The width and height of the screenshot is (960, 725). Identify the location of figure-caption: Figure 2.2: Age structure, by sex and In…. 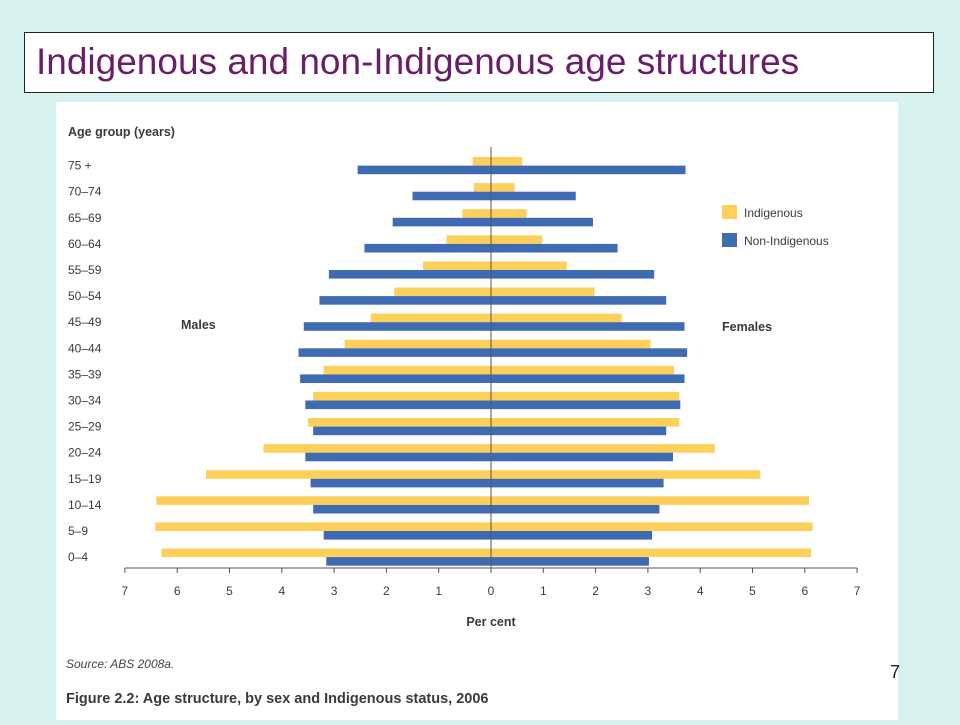
(277, 699).